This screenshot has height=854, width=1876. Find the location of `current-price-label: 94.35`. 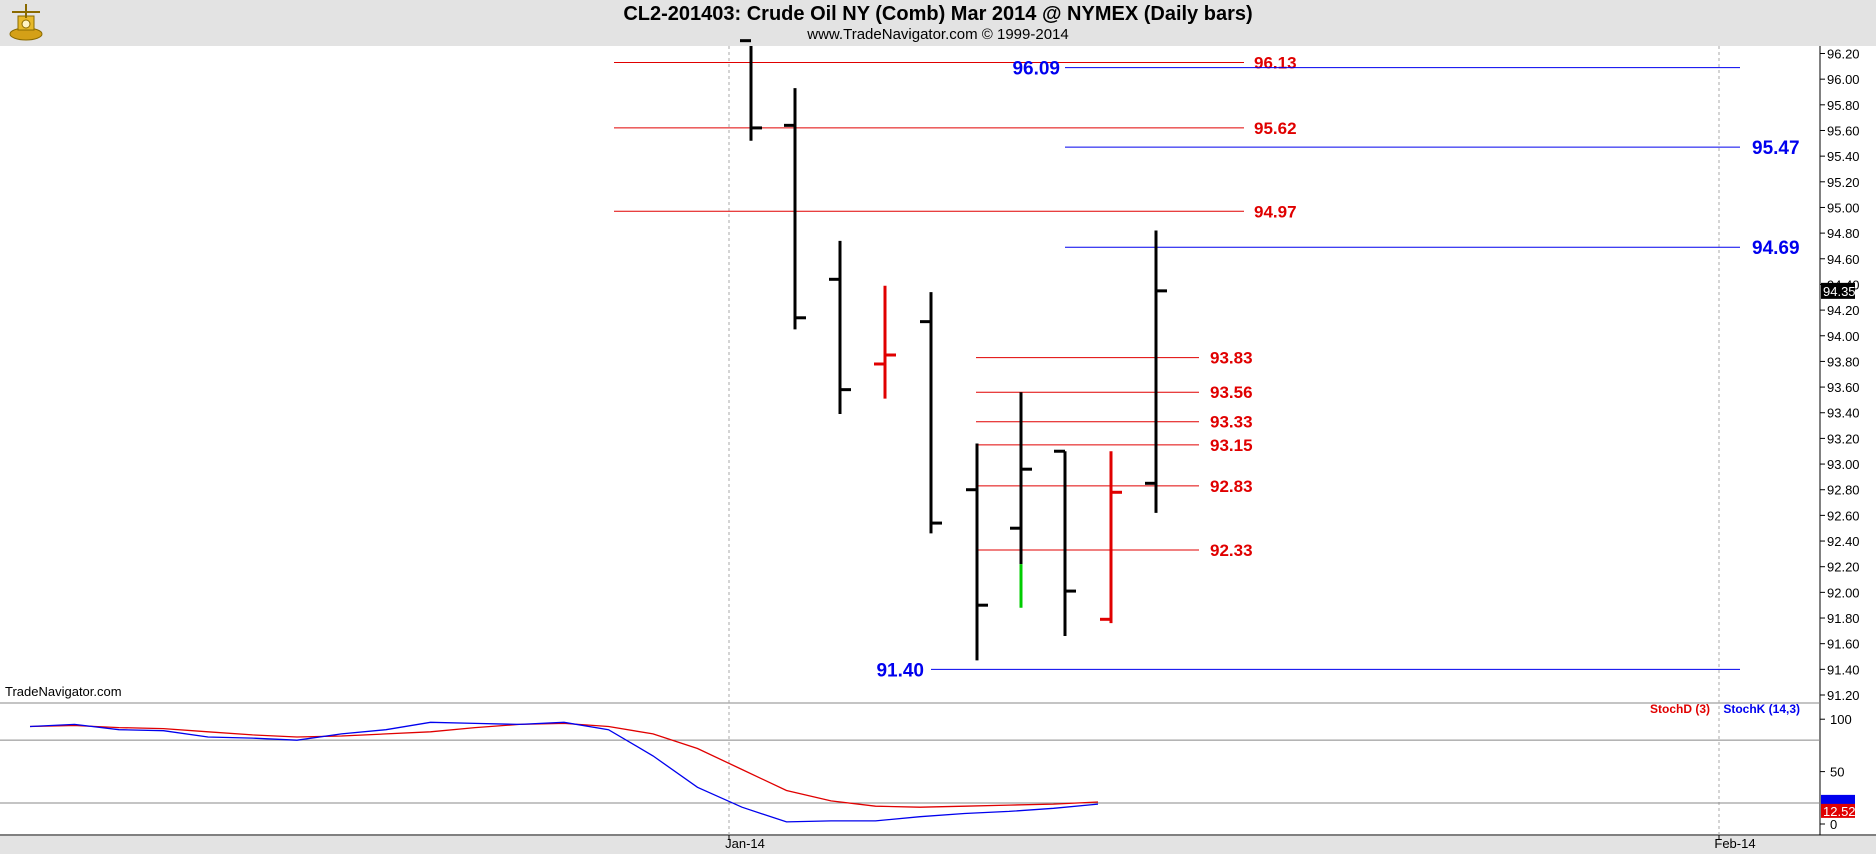

current-price-label: 94.35 is located at coordinates (1839, 291).